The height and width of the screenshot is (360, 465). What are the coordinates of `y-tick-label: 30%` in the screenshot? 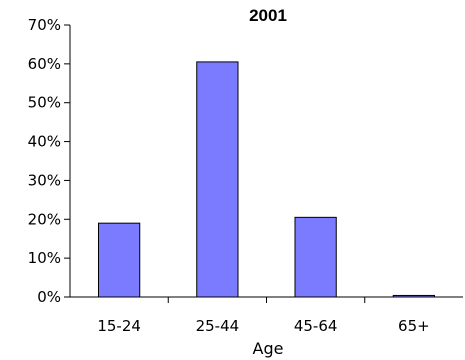 It's located at (44, 180).